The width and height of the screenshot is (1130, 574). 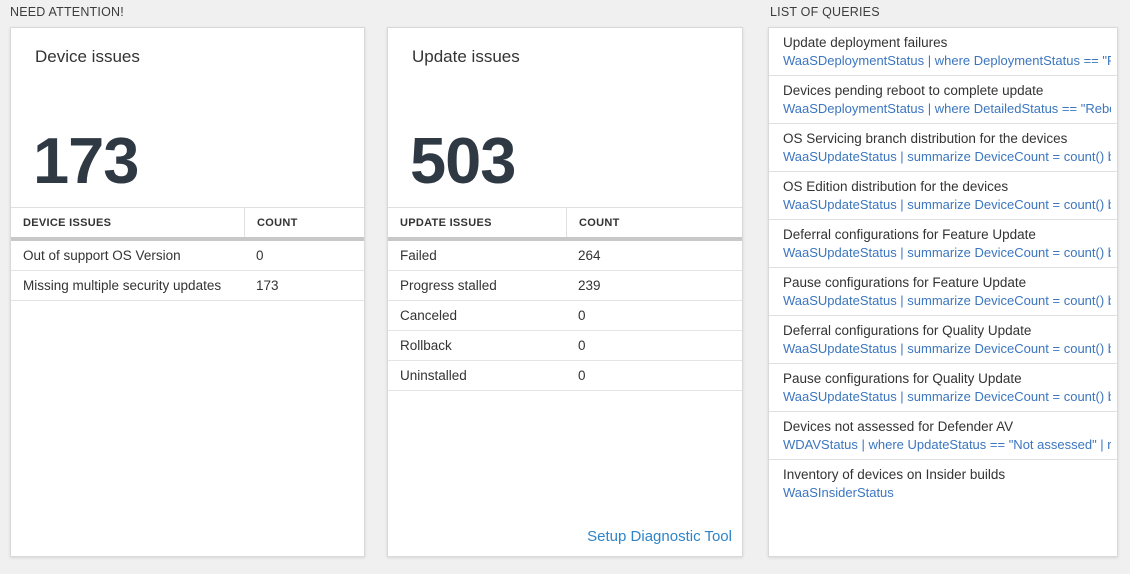 What do you see at coordinates (838, 492) in the screenshot?
I see `query-code: WaaSInsiderStatus` at bounding box center [838, 492].